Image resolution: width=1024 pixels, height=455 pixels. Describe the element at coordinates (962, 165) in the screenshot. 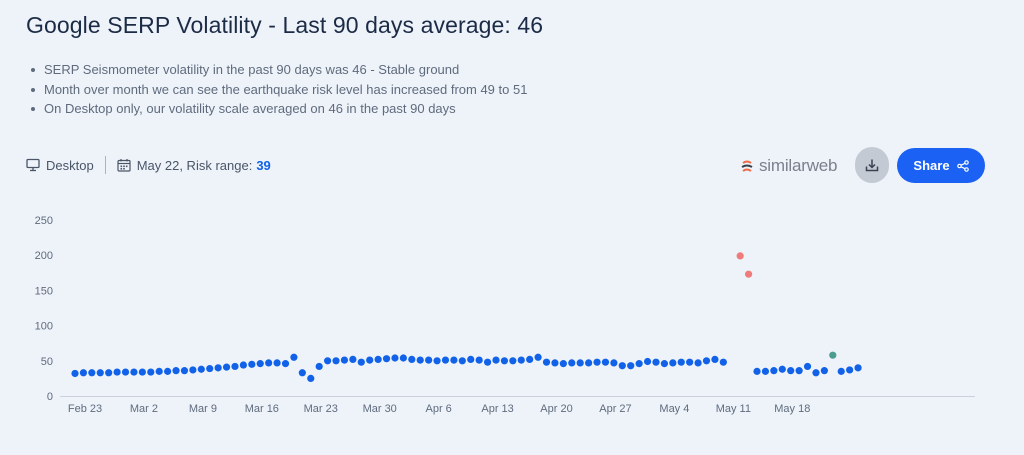

I see `share-icon` at that location.